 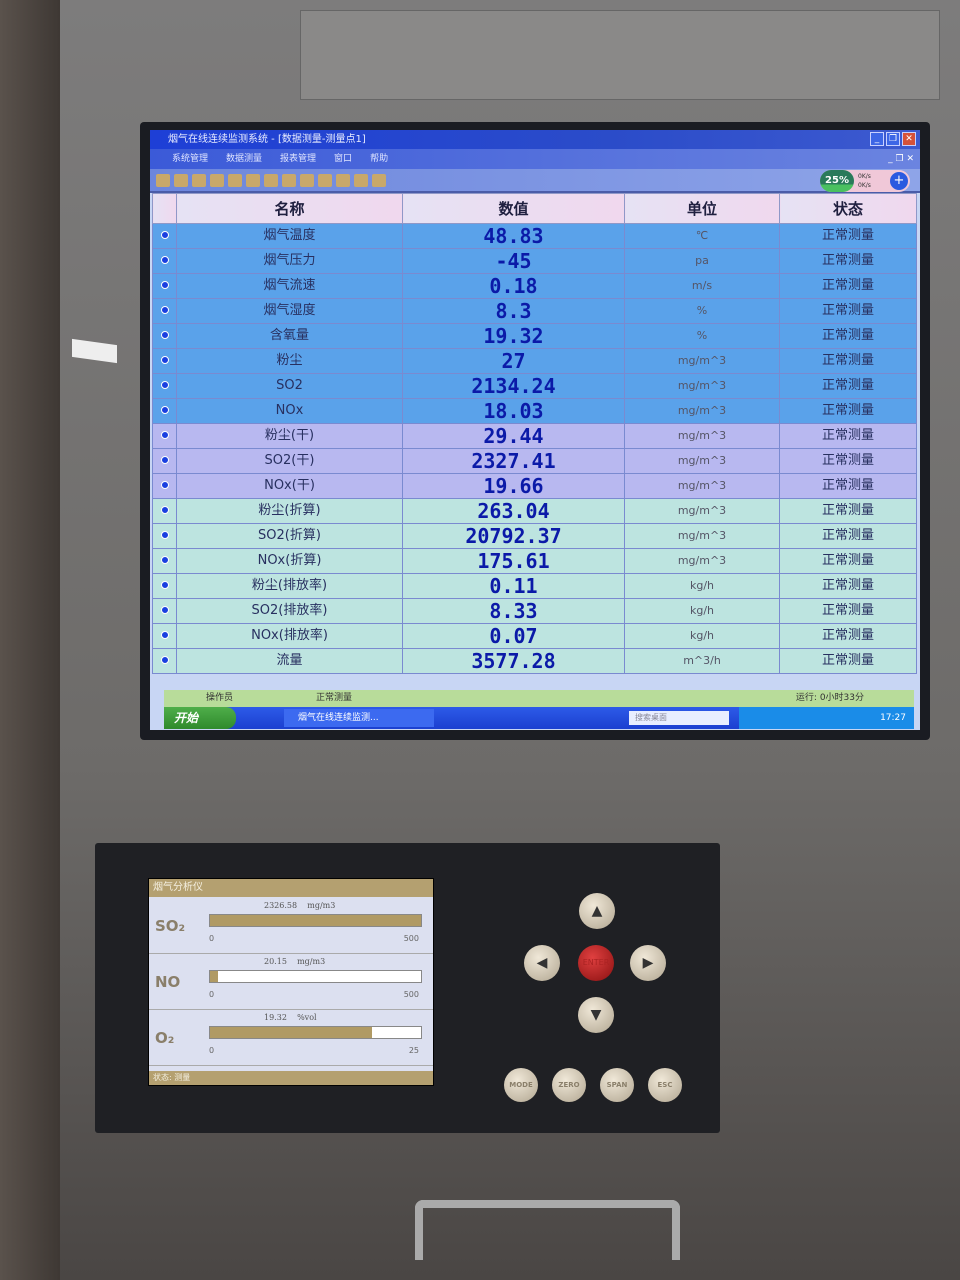 What do you see at coordinates (534, 336) in the screenshot?
I see `table-row: 含氧量 19.32 % 正常测量` at bounding box center [534, 336].